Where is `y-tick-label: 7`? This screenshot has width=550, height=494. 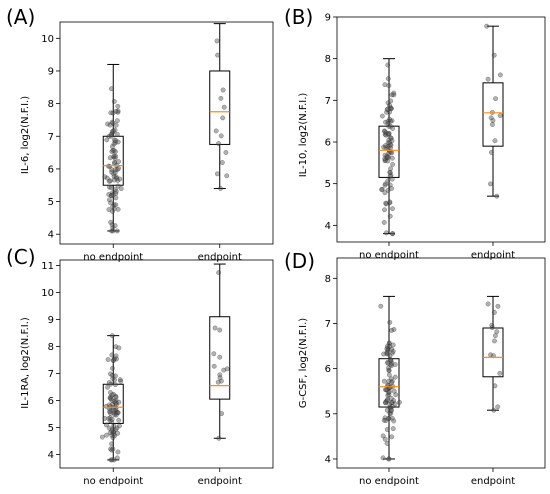
y-tick-label: 7 is located at coordinates (51, 137).